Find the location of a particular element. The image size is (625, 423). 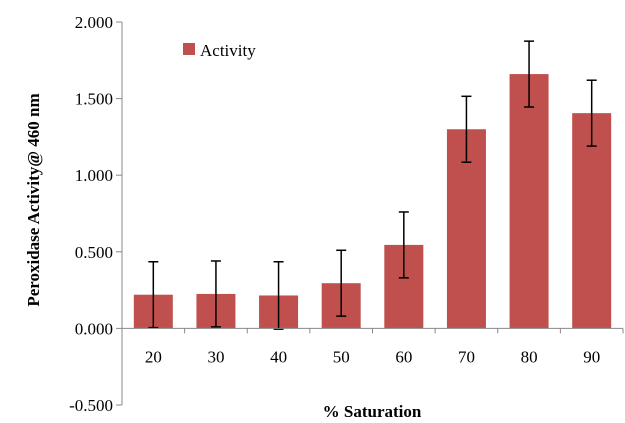

category-label: 90 is located at coordinates (591, 356).